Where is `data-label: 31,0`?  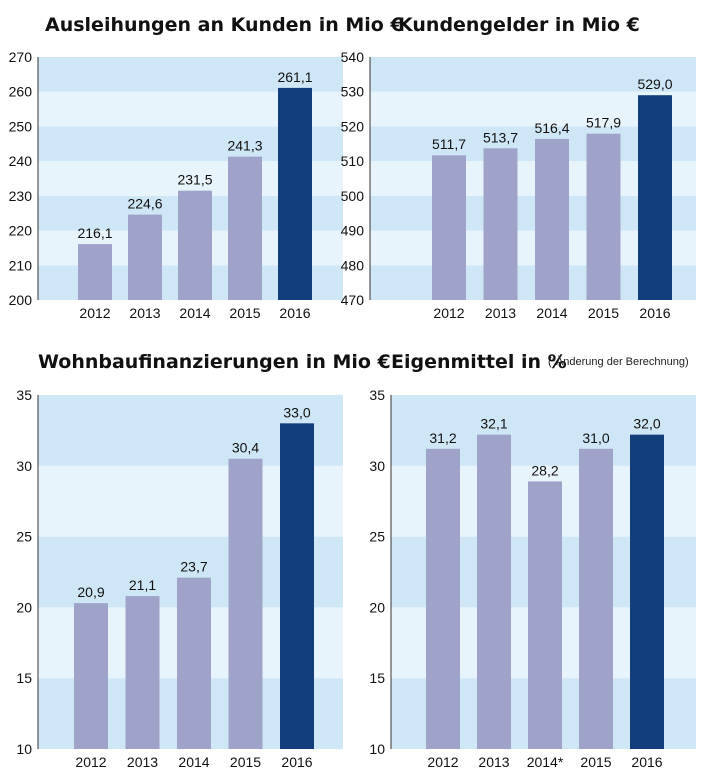 data-label: 31,0 is located at coordinates (595, 438).